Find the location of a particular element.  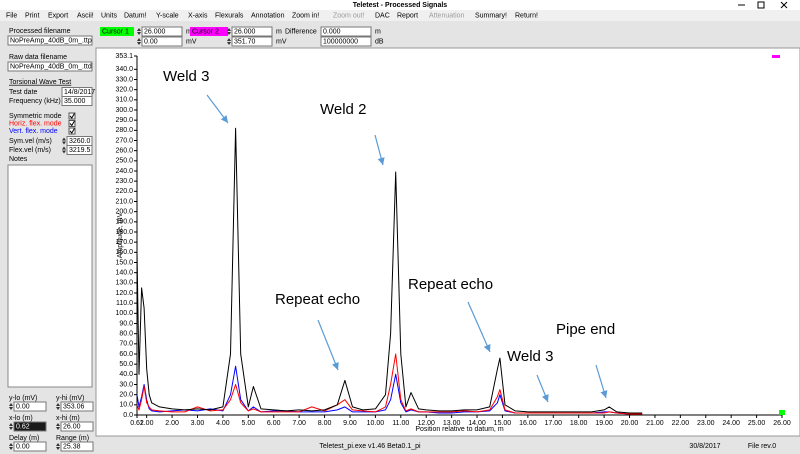

y-tick-label: 80.0 is located at coordinates (126, 334).